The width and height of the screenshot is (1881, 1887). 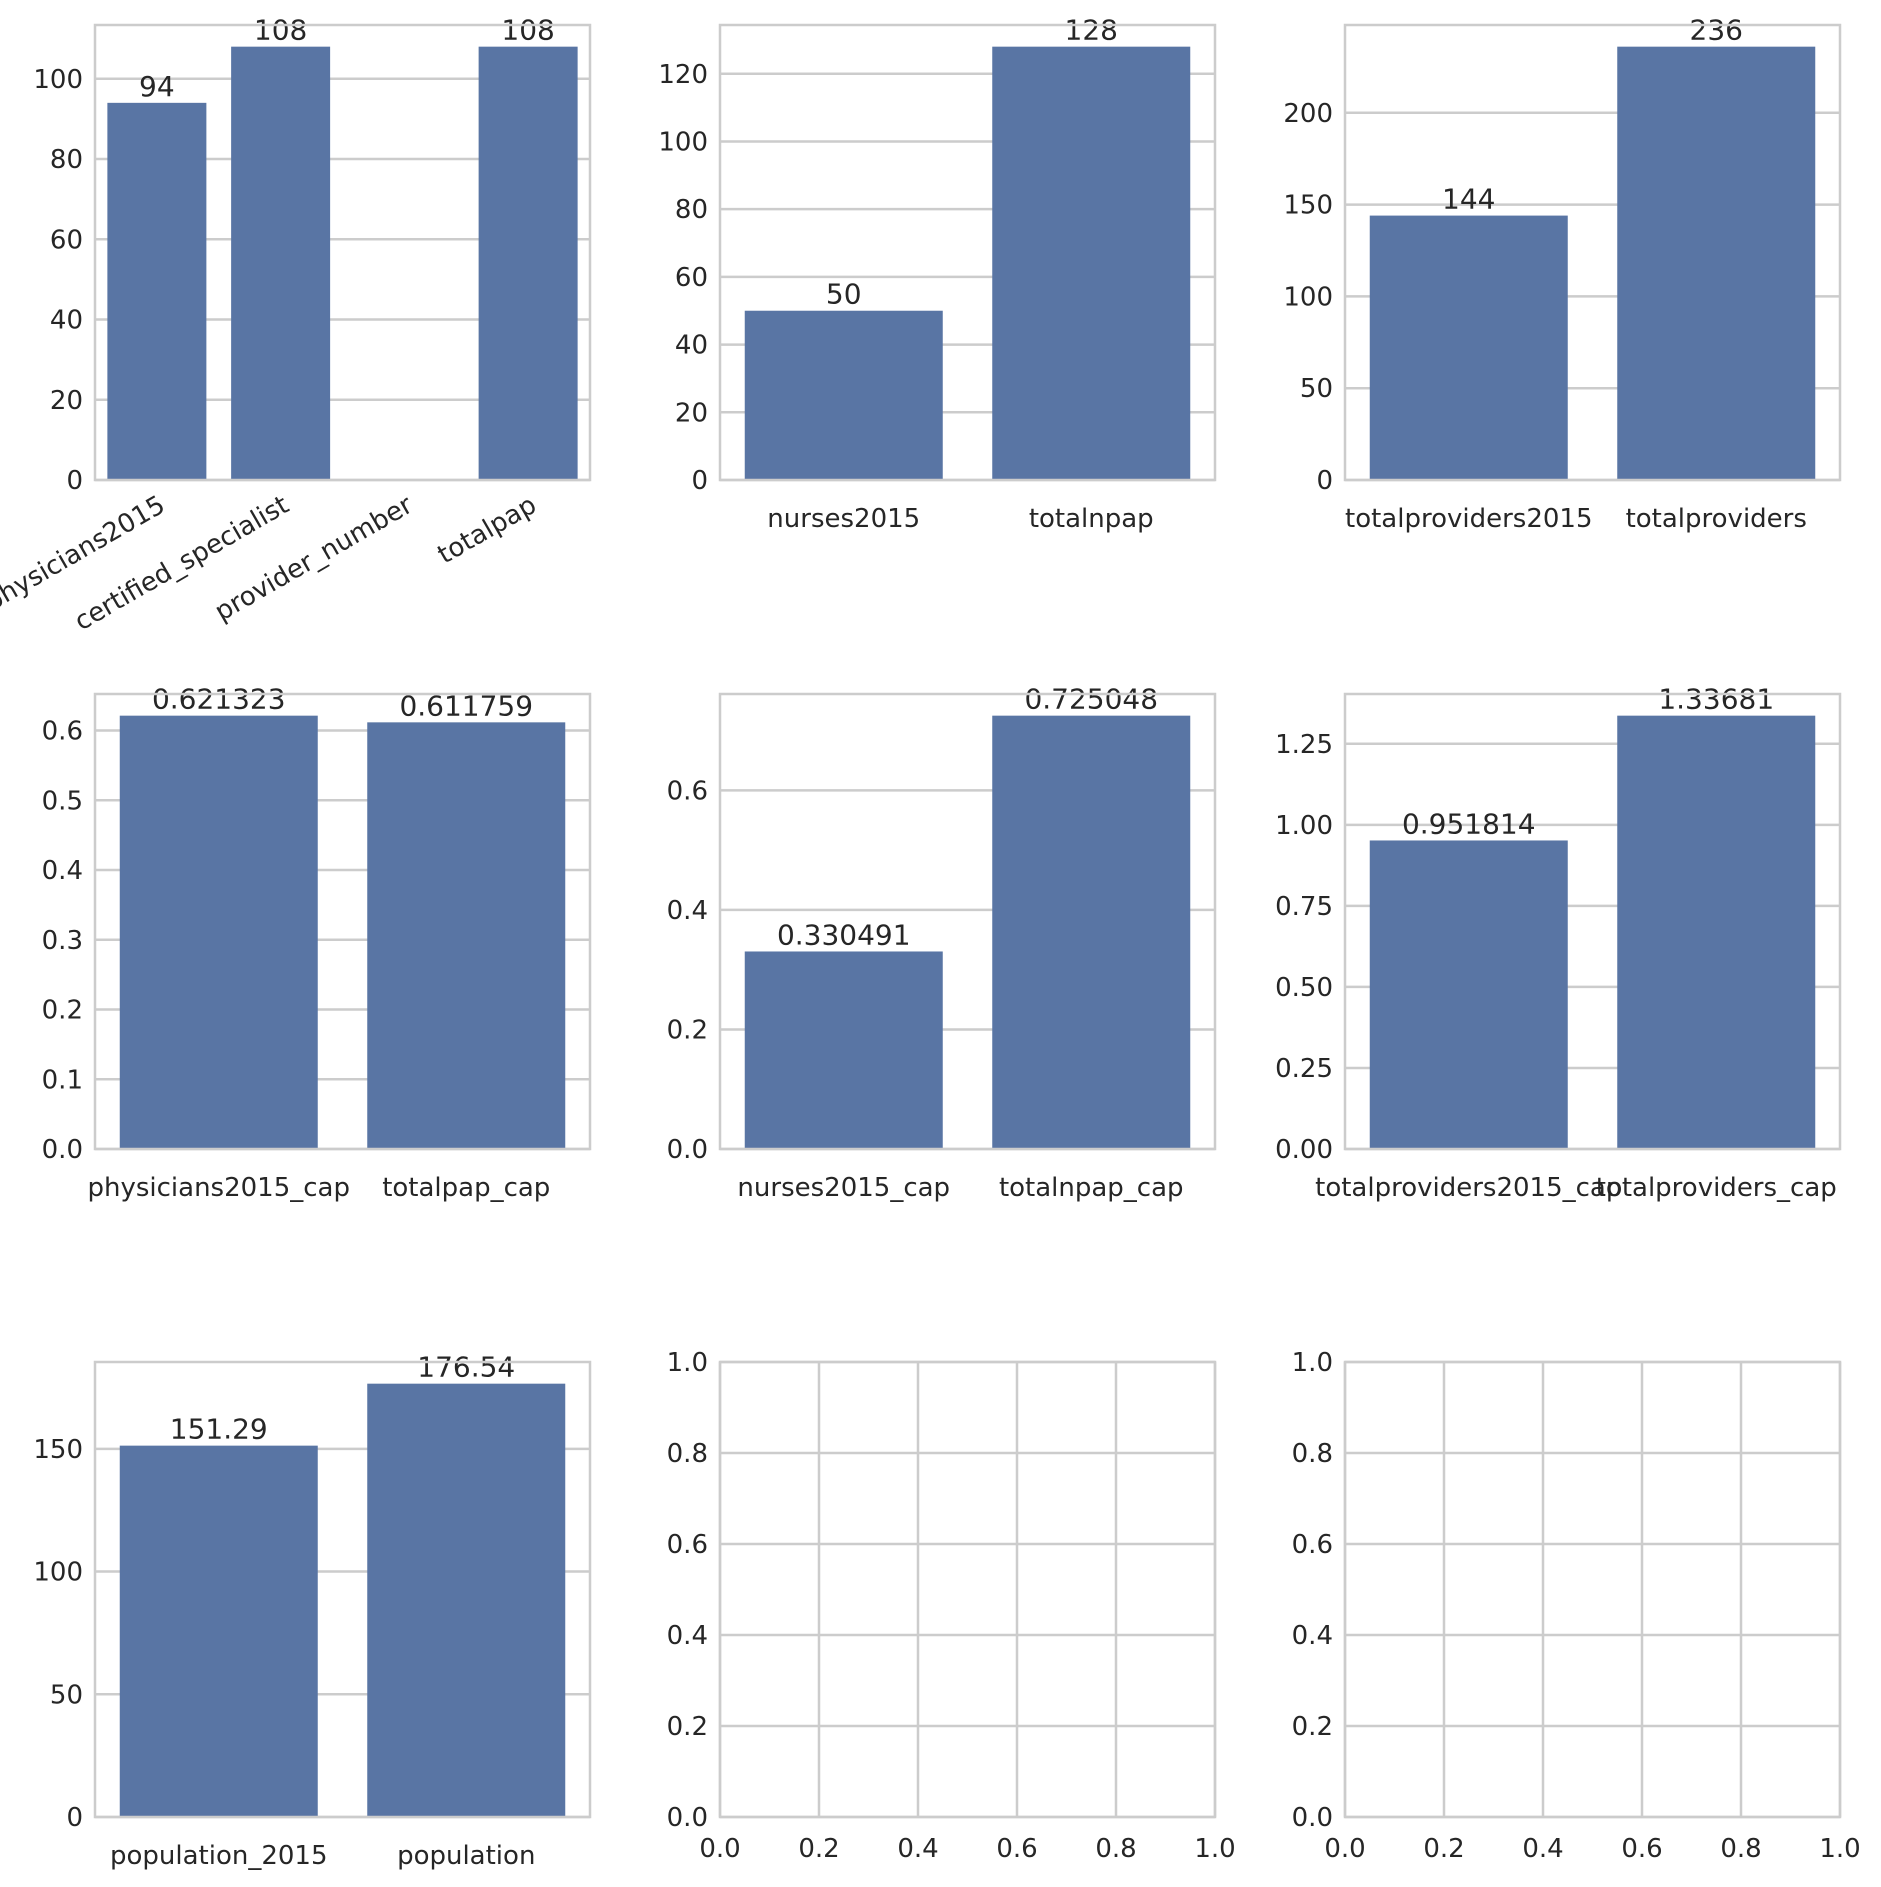 What do you see at coordinates (219, 1429) in the screenshot?
I see `data-label: 151.29` at bounding box center [219, 1429].